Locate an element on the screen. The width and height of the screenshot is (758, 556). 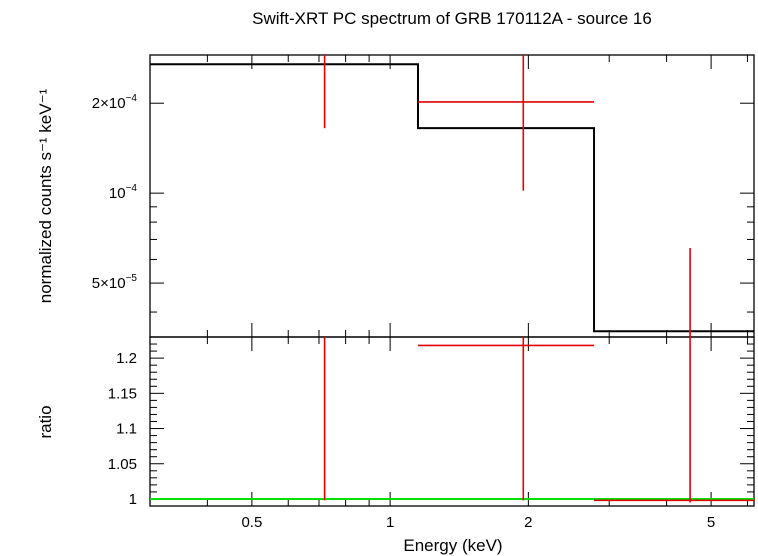
bottom-y-tick-label: 1.15 is located at coordinates (122, 393).